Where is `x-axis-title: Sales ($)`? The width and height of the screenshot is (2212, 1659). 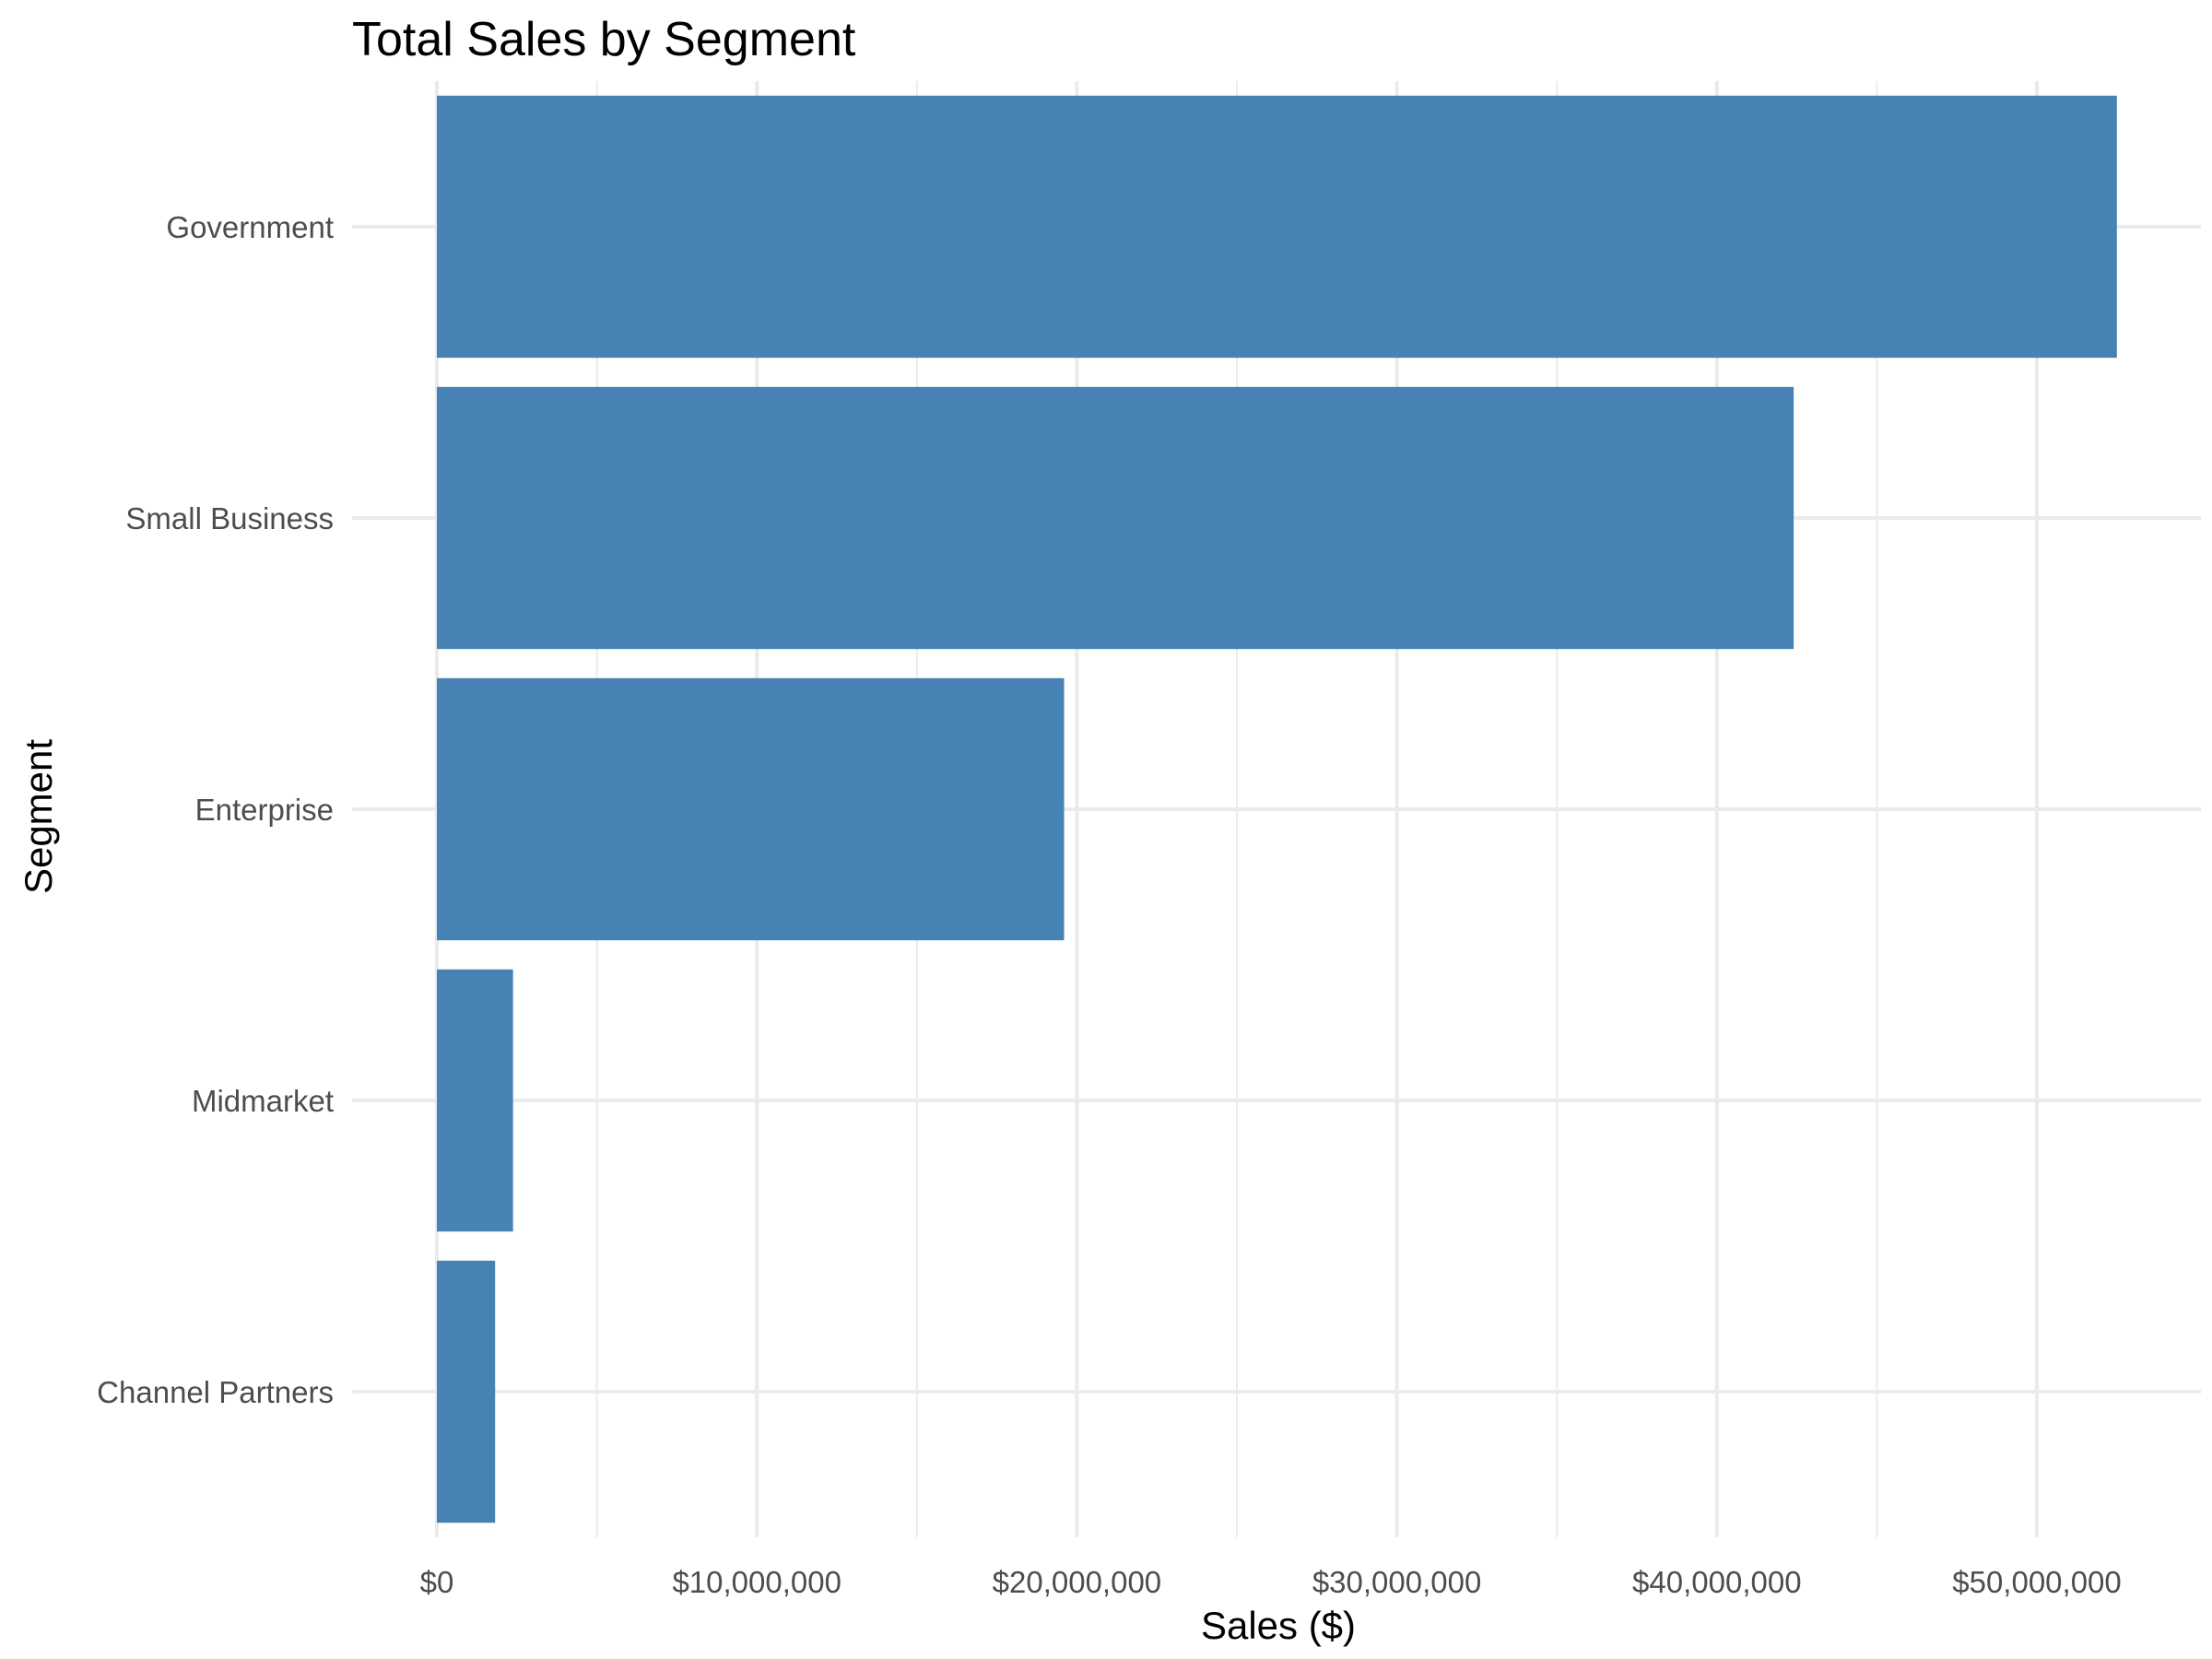
x-axis-title: Sales ($) is located at coordinates (1278, 1625).